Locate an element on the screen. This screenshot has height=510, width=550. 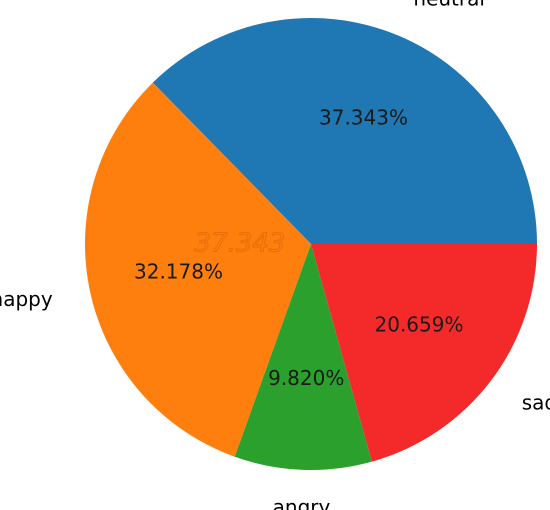
category-label-neutral: neutral is located at coordinates (449, 5).